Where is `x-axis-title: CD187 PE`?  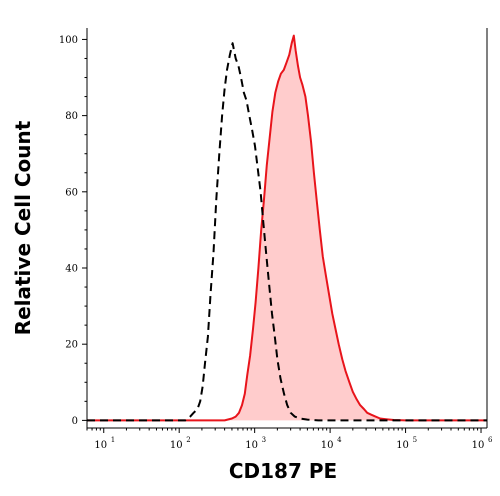 x-axis-title: CD187 PE is located at coordinates (283, 471).